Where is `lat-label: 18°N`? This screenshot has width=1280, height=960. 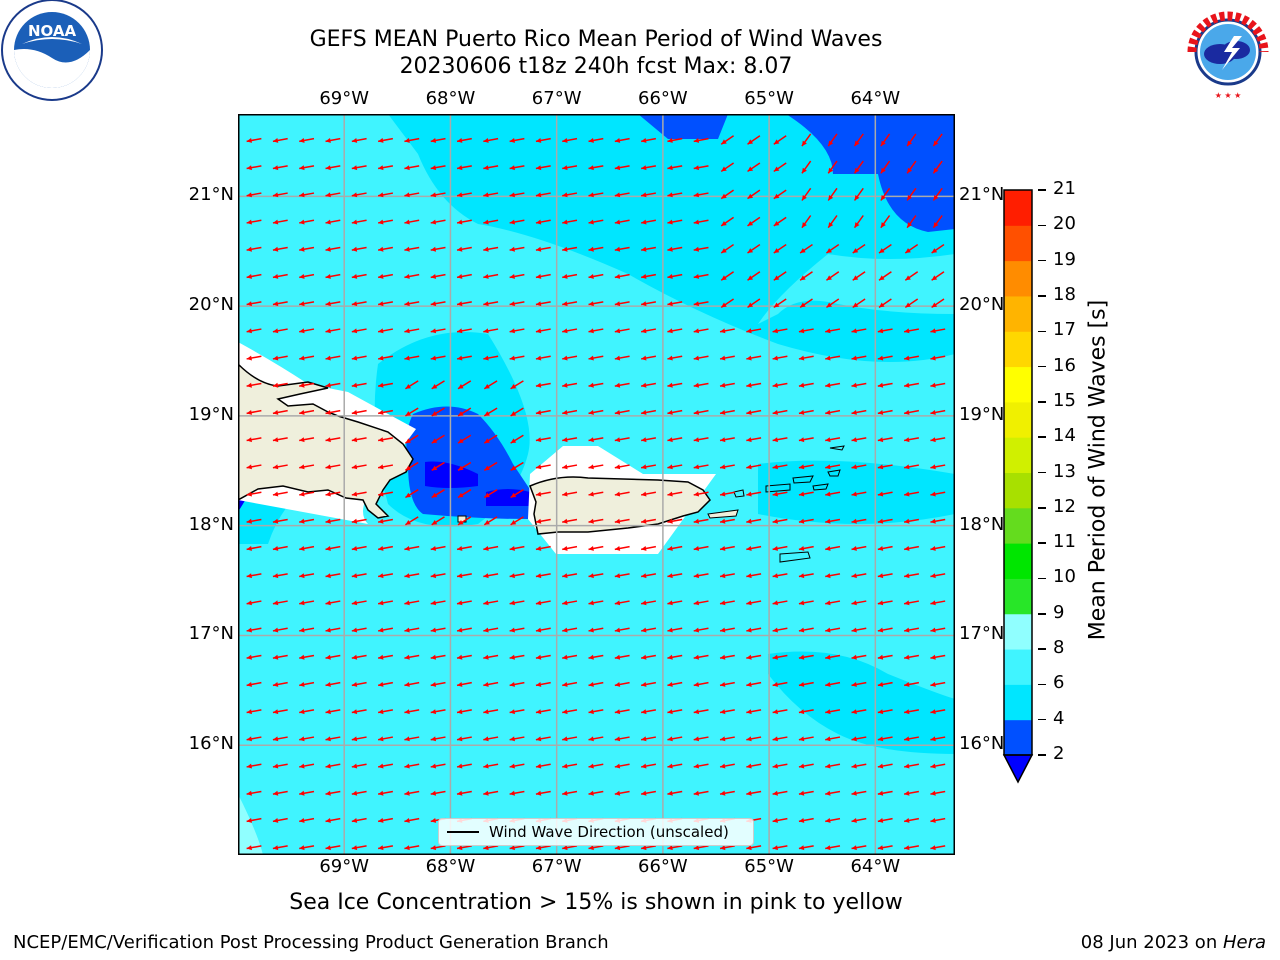 lat-label: 18°N is located at coordinates (982, 524).